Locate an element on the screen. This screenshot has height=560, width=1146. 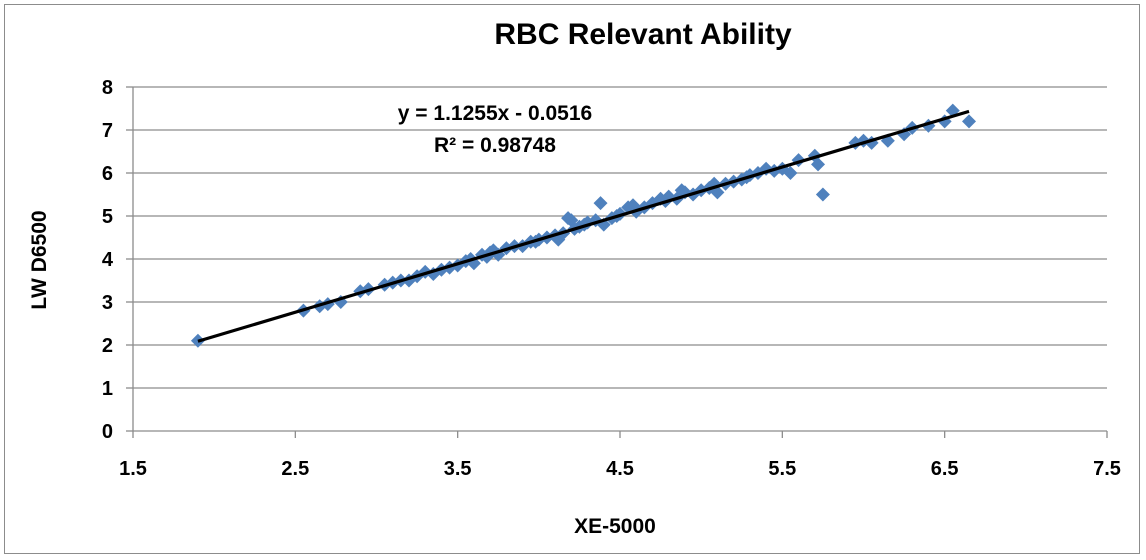
x-axis-ticks: 1.5 2.5 3.5 4.5 5.5 6.5 7.5 is located at coordinates (620, 455).